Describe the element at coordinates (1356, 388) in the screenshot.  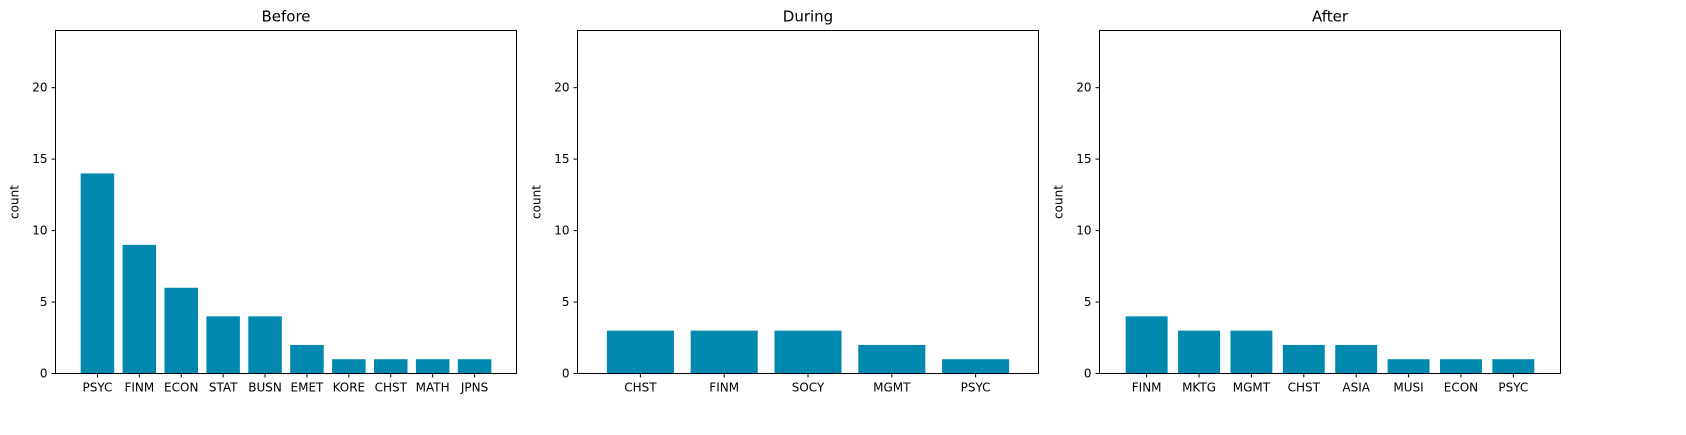
I see `x-tick-label: ASIA` at that location.